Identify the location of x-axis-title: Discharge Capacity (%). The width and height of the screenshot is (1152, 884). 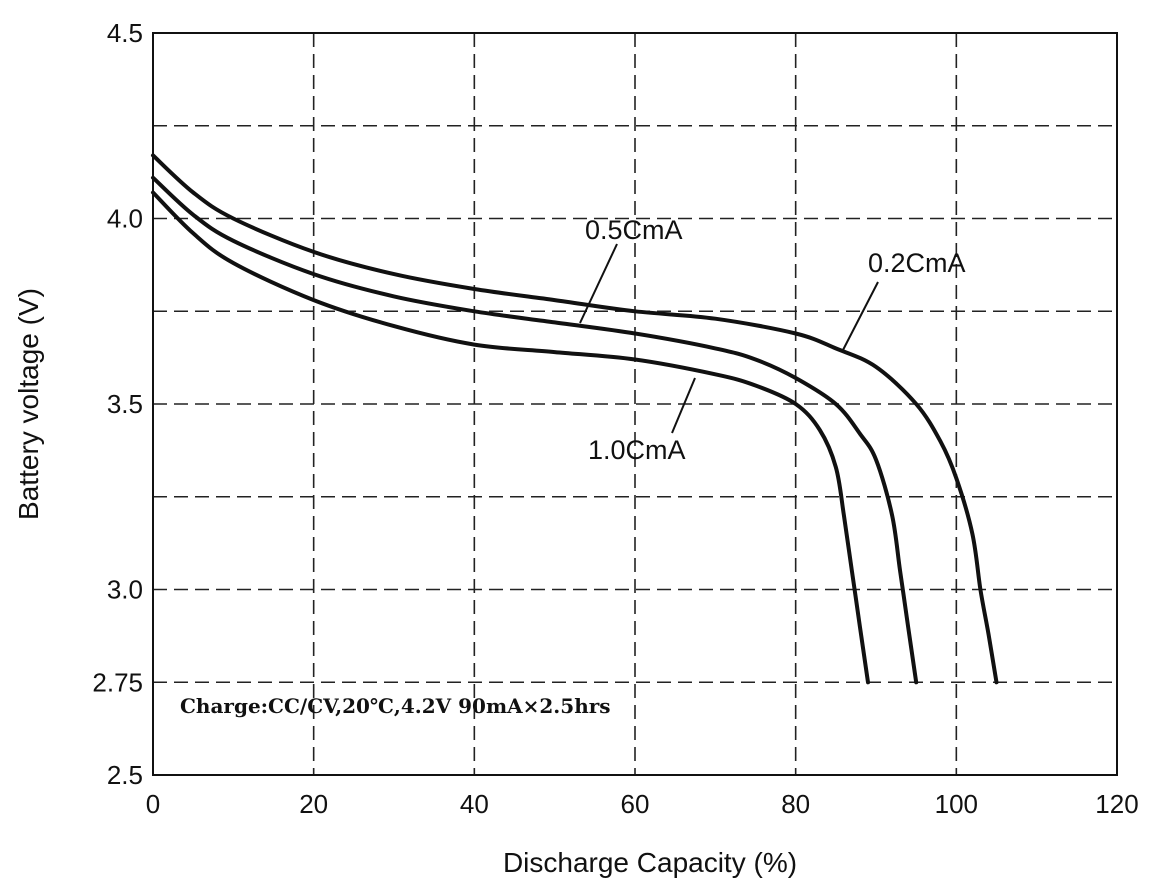
(650, 862).